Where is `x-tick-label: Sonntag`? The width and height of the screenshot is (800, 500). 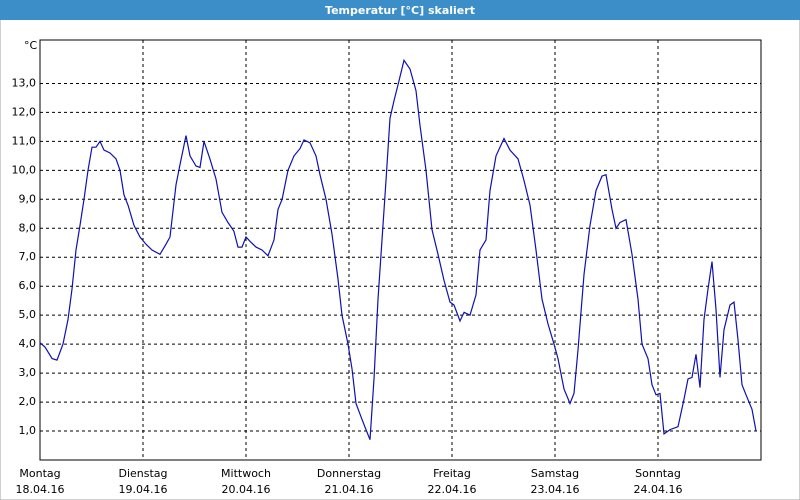
x-tick-label: Sonntag is located at coordinates (658, 473).